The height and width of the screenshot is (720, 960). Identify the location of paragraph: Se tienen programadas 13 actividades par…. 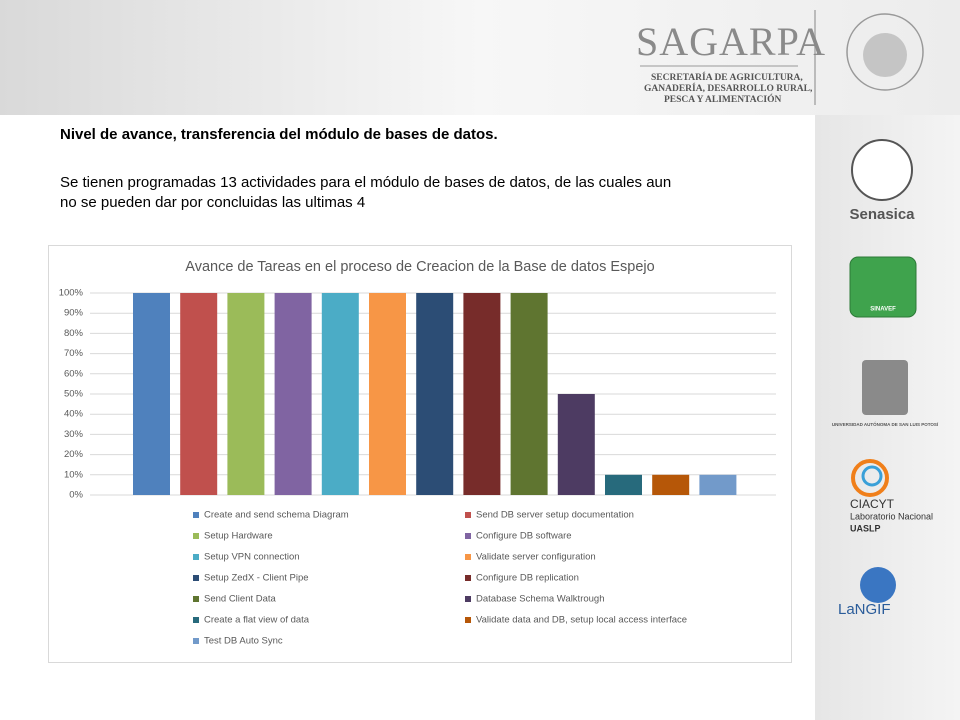
(365, 182).